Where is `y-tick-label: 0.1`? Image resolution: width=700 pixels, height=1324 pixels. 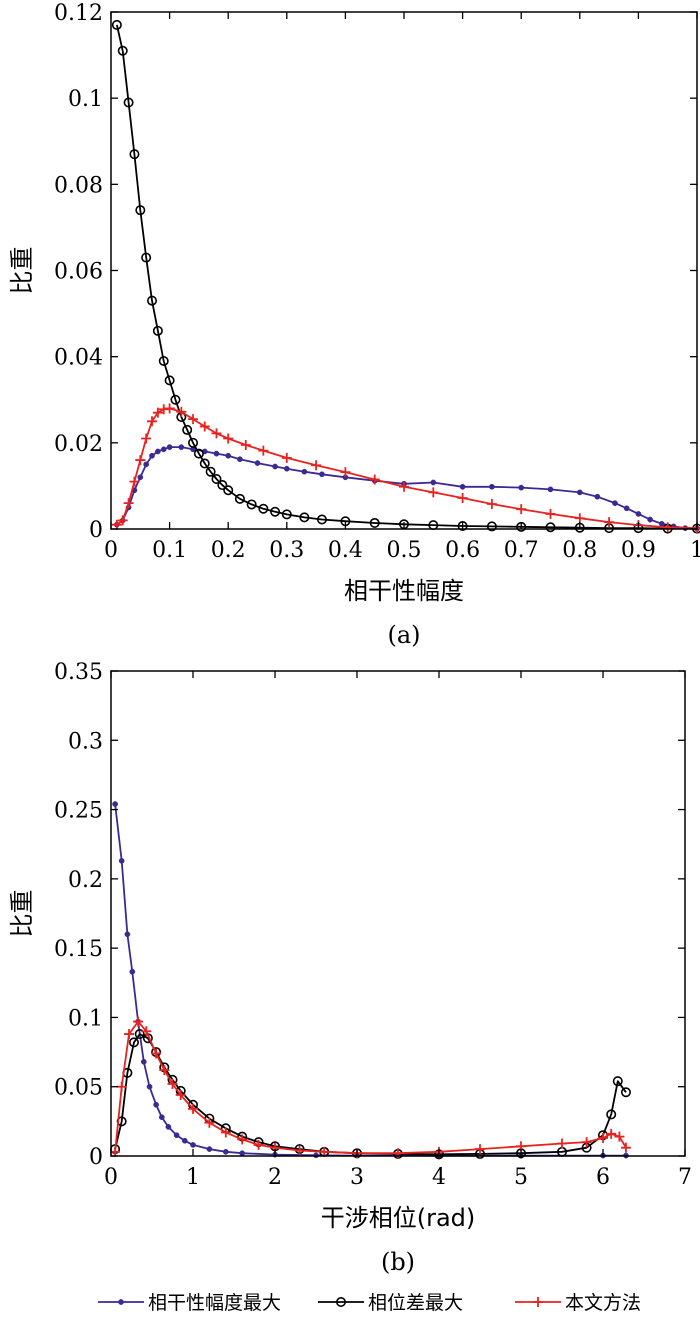
y-tick-label: 0.1 is located at coordinates (85, 99).